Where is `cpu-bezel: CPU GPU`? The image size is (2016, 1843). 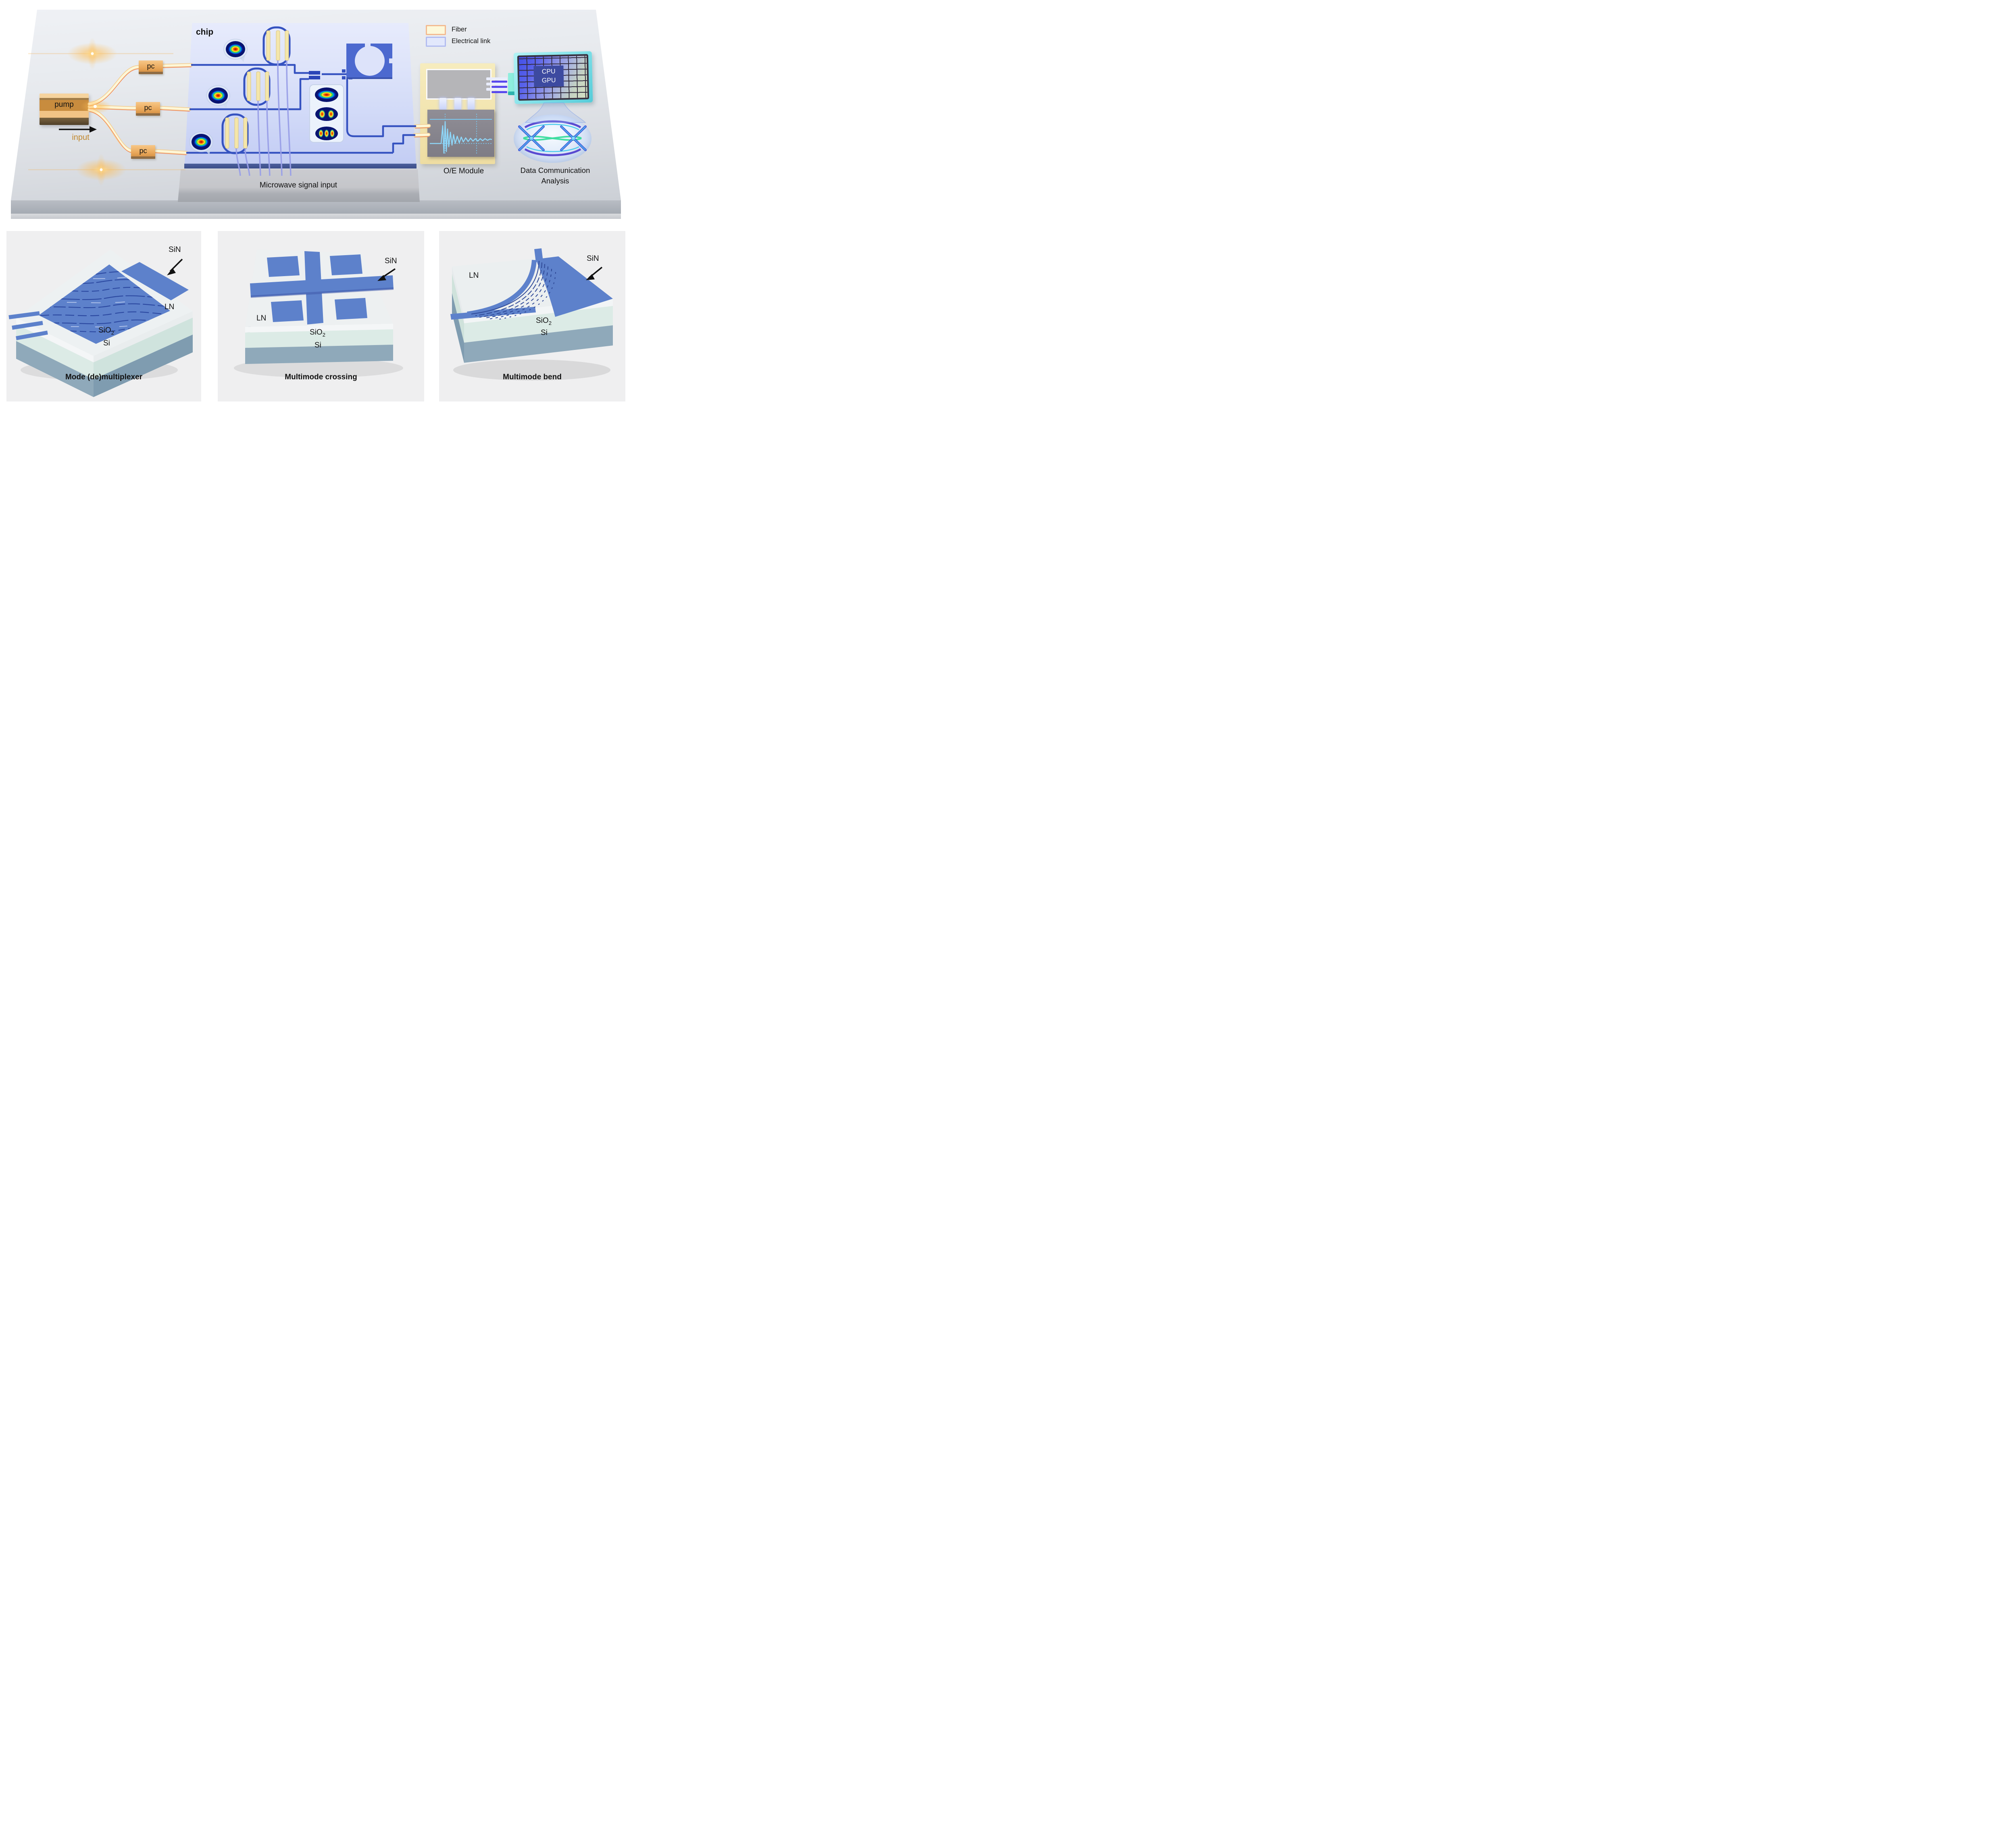
cpu-bezel: CPU GPU is located at coordinates (553, 77).